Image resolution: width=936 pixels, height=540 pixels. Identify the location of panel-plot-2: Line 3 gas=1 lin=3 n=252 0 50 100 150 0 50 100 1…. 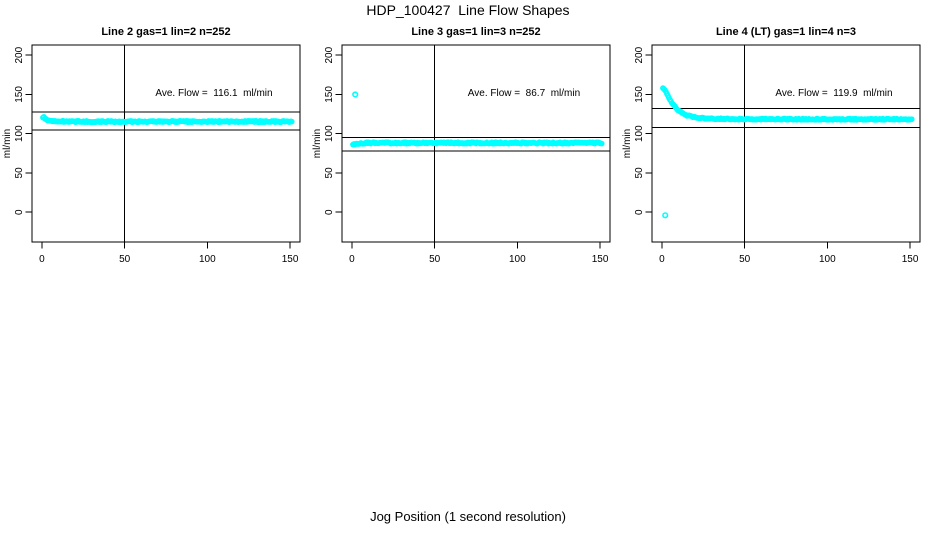
(461, 145).